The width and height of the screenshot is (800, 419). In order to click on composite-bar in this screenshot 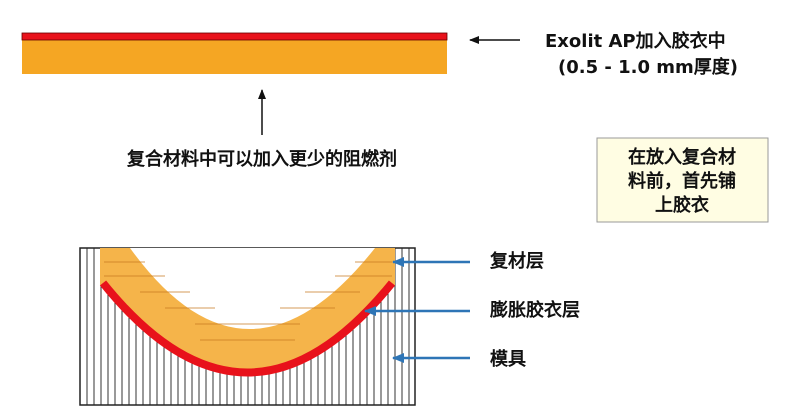, I will do `click(234, 57)`.